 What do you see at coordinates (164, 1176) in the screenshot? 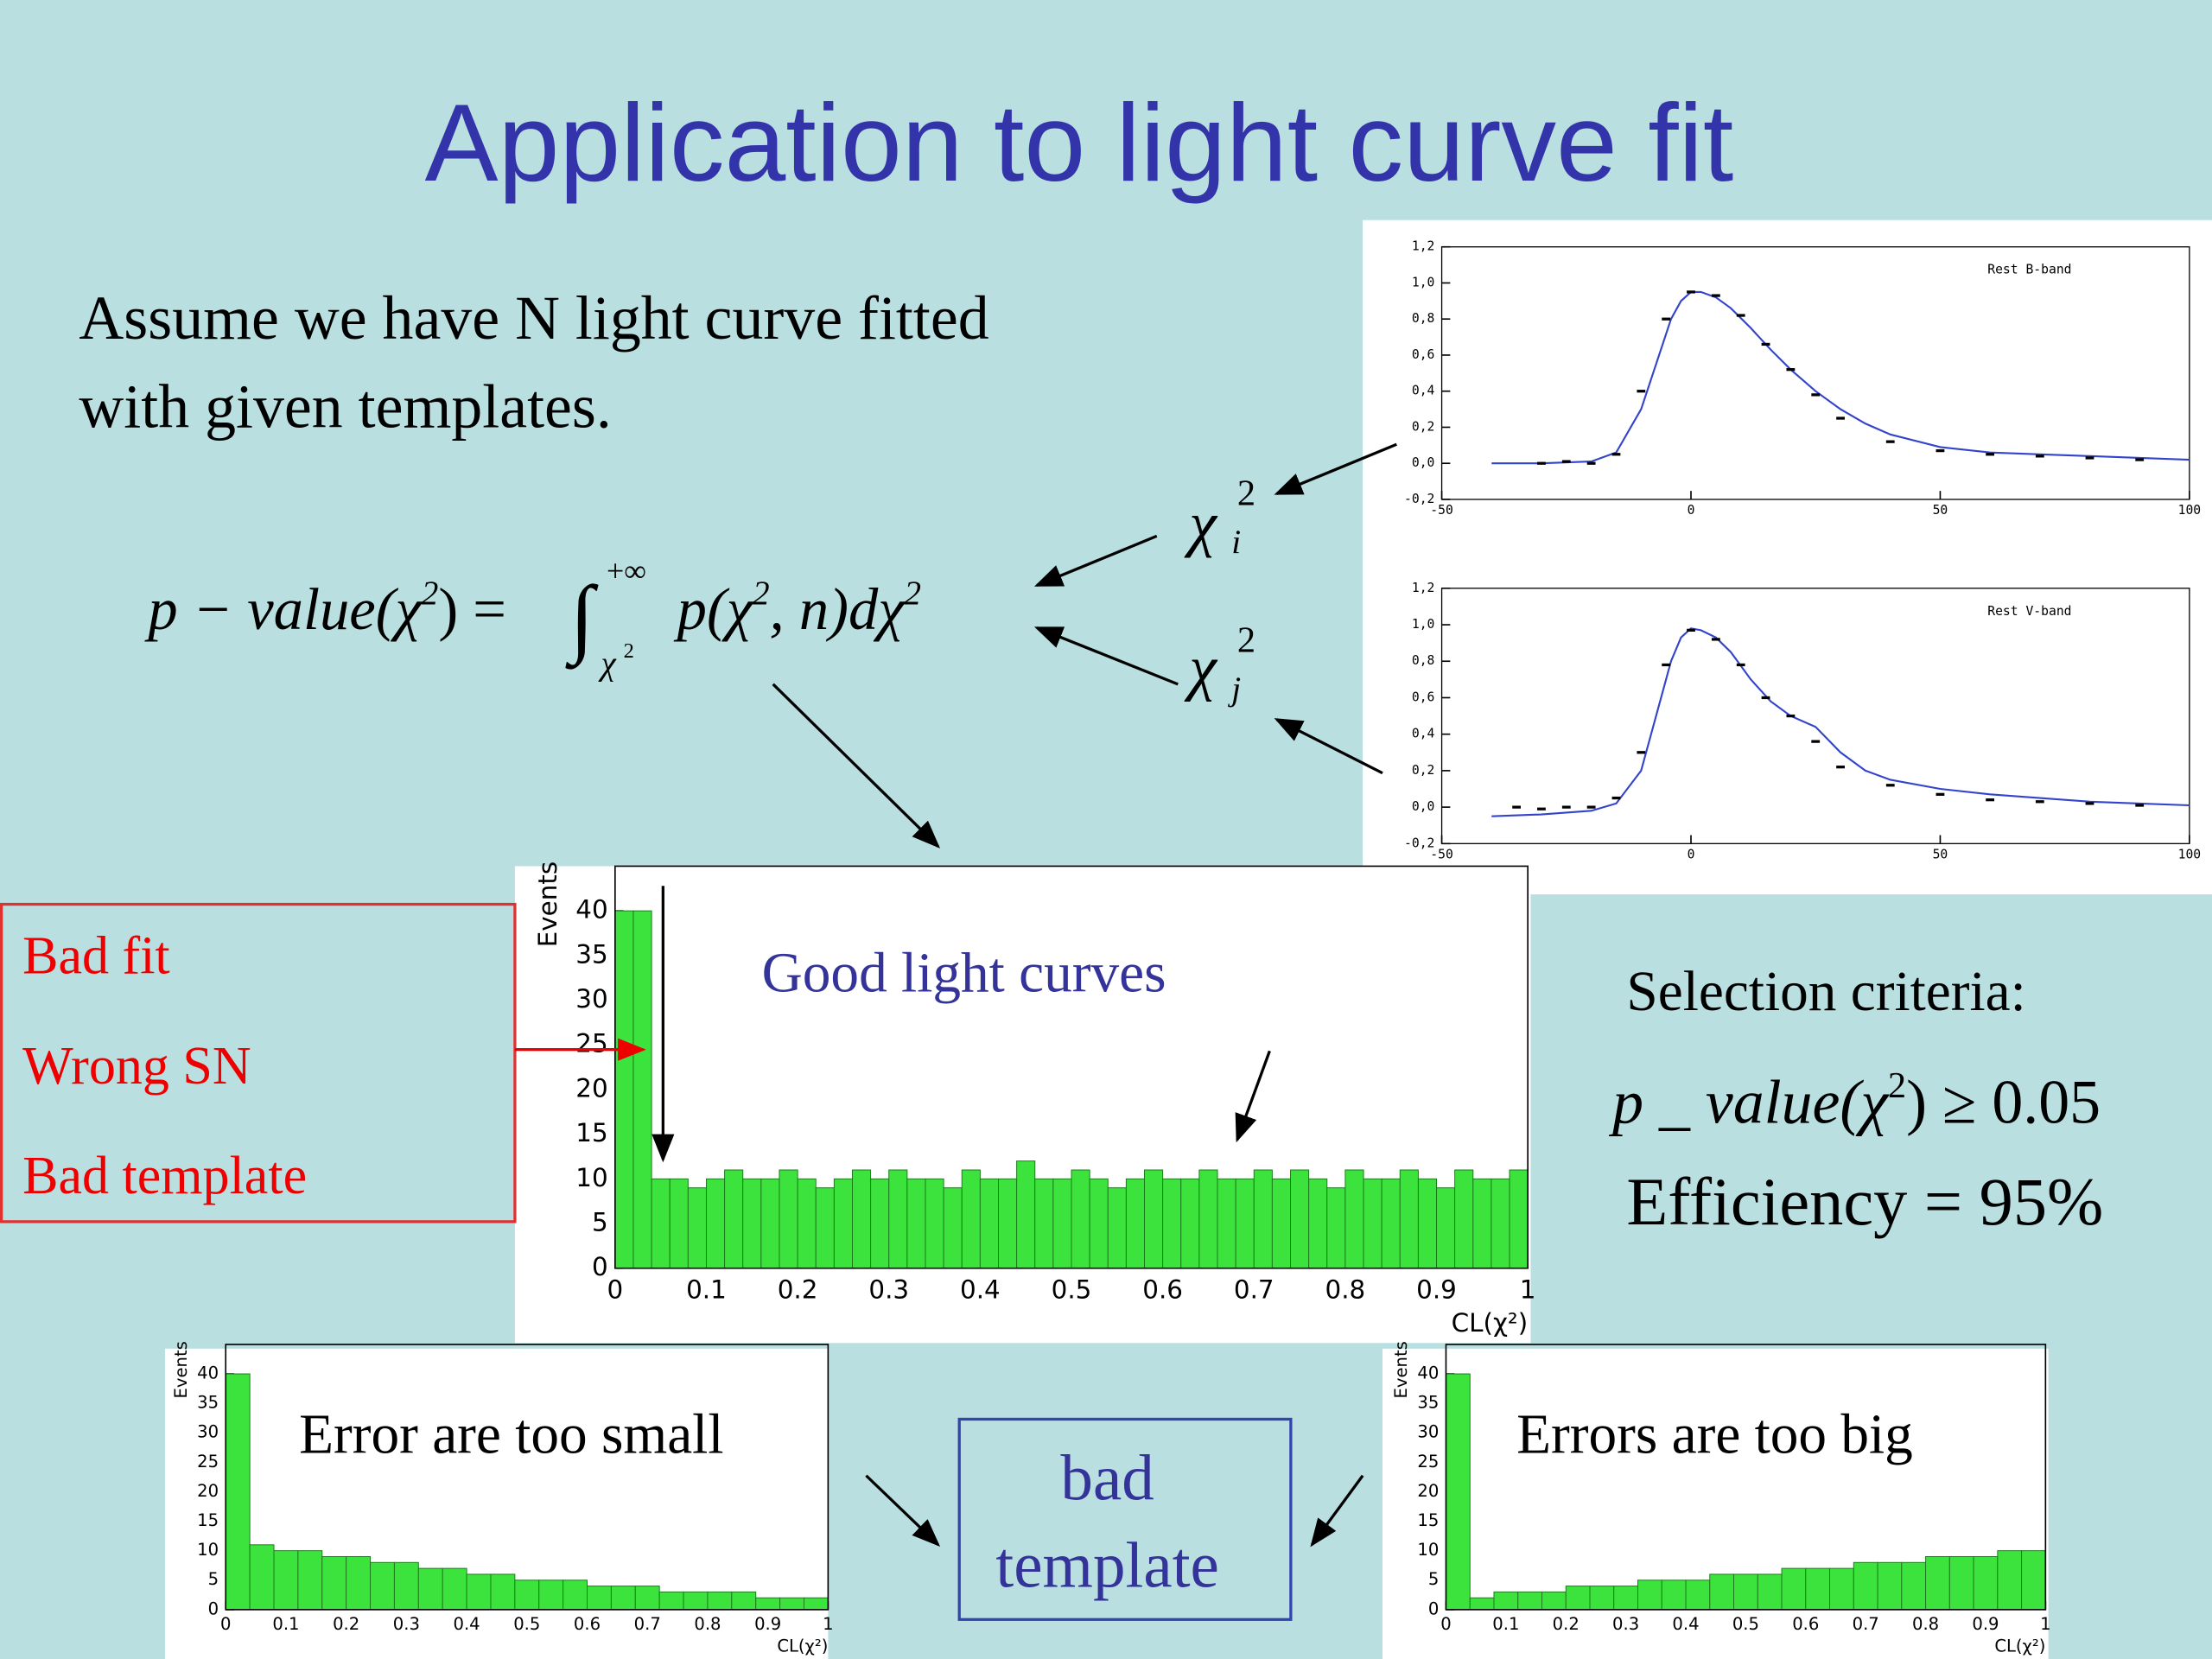
I see `rejected-item: Bad template` at bounding box center [164, 1176].